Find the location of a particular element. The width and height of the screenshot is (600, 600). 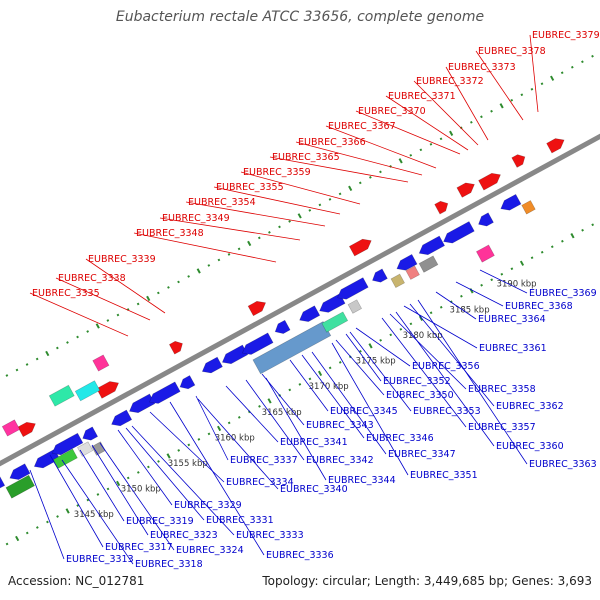

forward-gene-label: EUBREC_3365 is located at coordinates (306, 157).